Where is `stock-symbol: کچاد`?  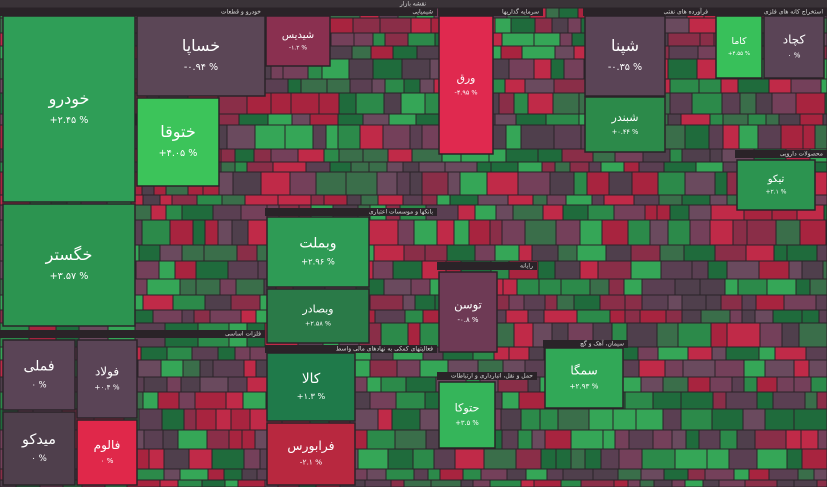 stock-symbol: کچاد is located at coordinates (794, 39).